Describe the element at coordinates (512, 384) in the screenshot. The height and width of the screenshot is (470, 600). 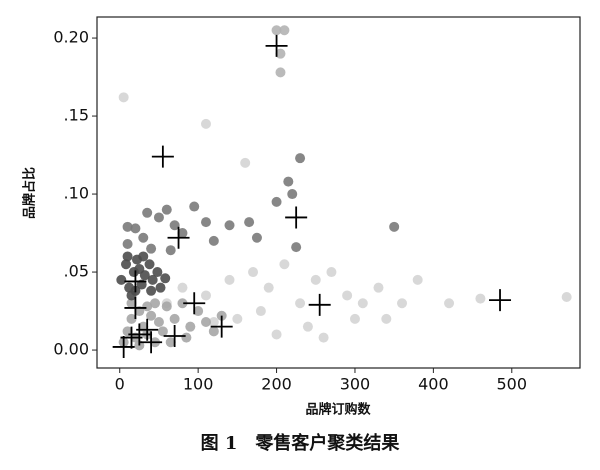
I see `x-tick-label: 500` at that location.